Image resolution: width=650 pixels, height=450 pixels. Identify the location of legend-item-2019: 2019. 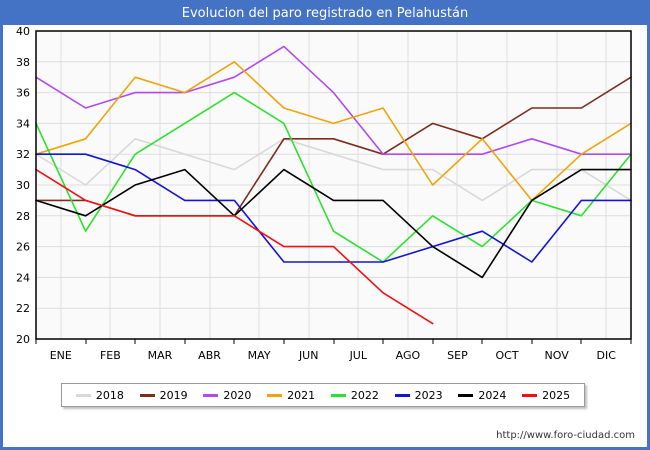
(163, 395).